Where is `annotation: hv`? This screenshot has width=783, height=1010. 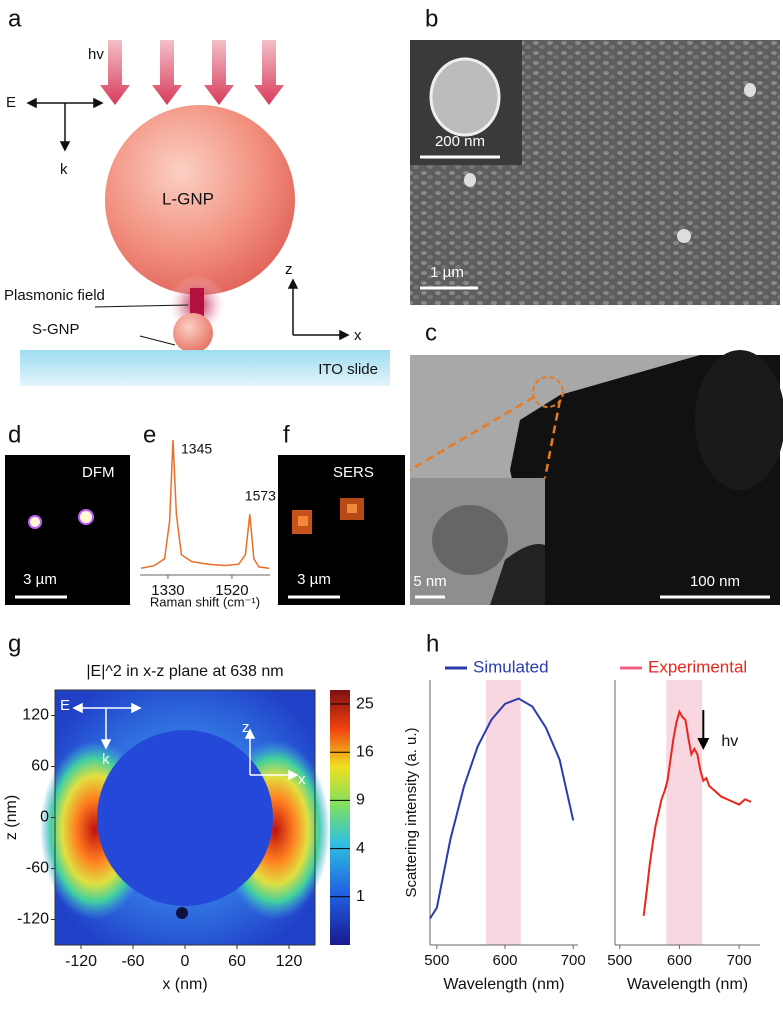 annotation: hv is located at coordinates (729, 741).